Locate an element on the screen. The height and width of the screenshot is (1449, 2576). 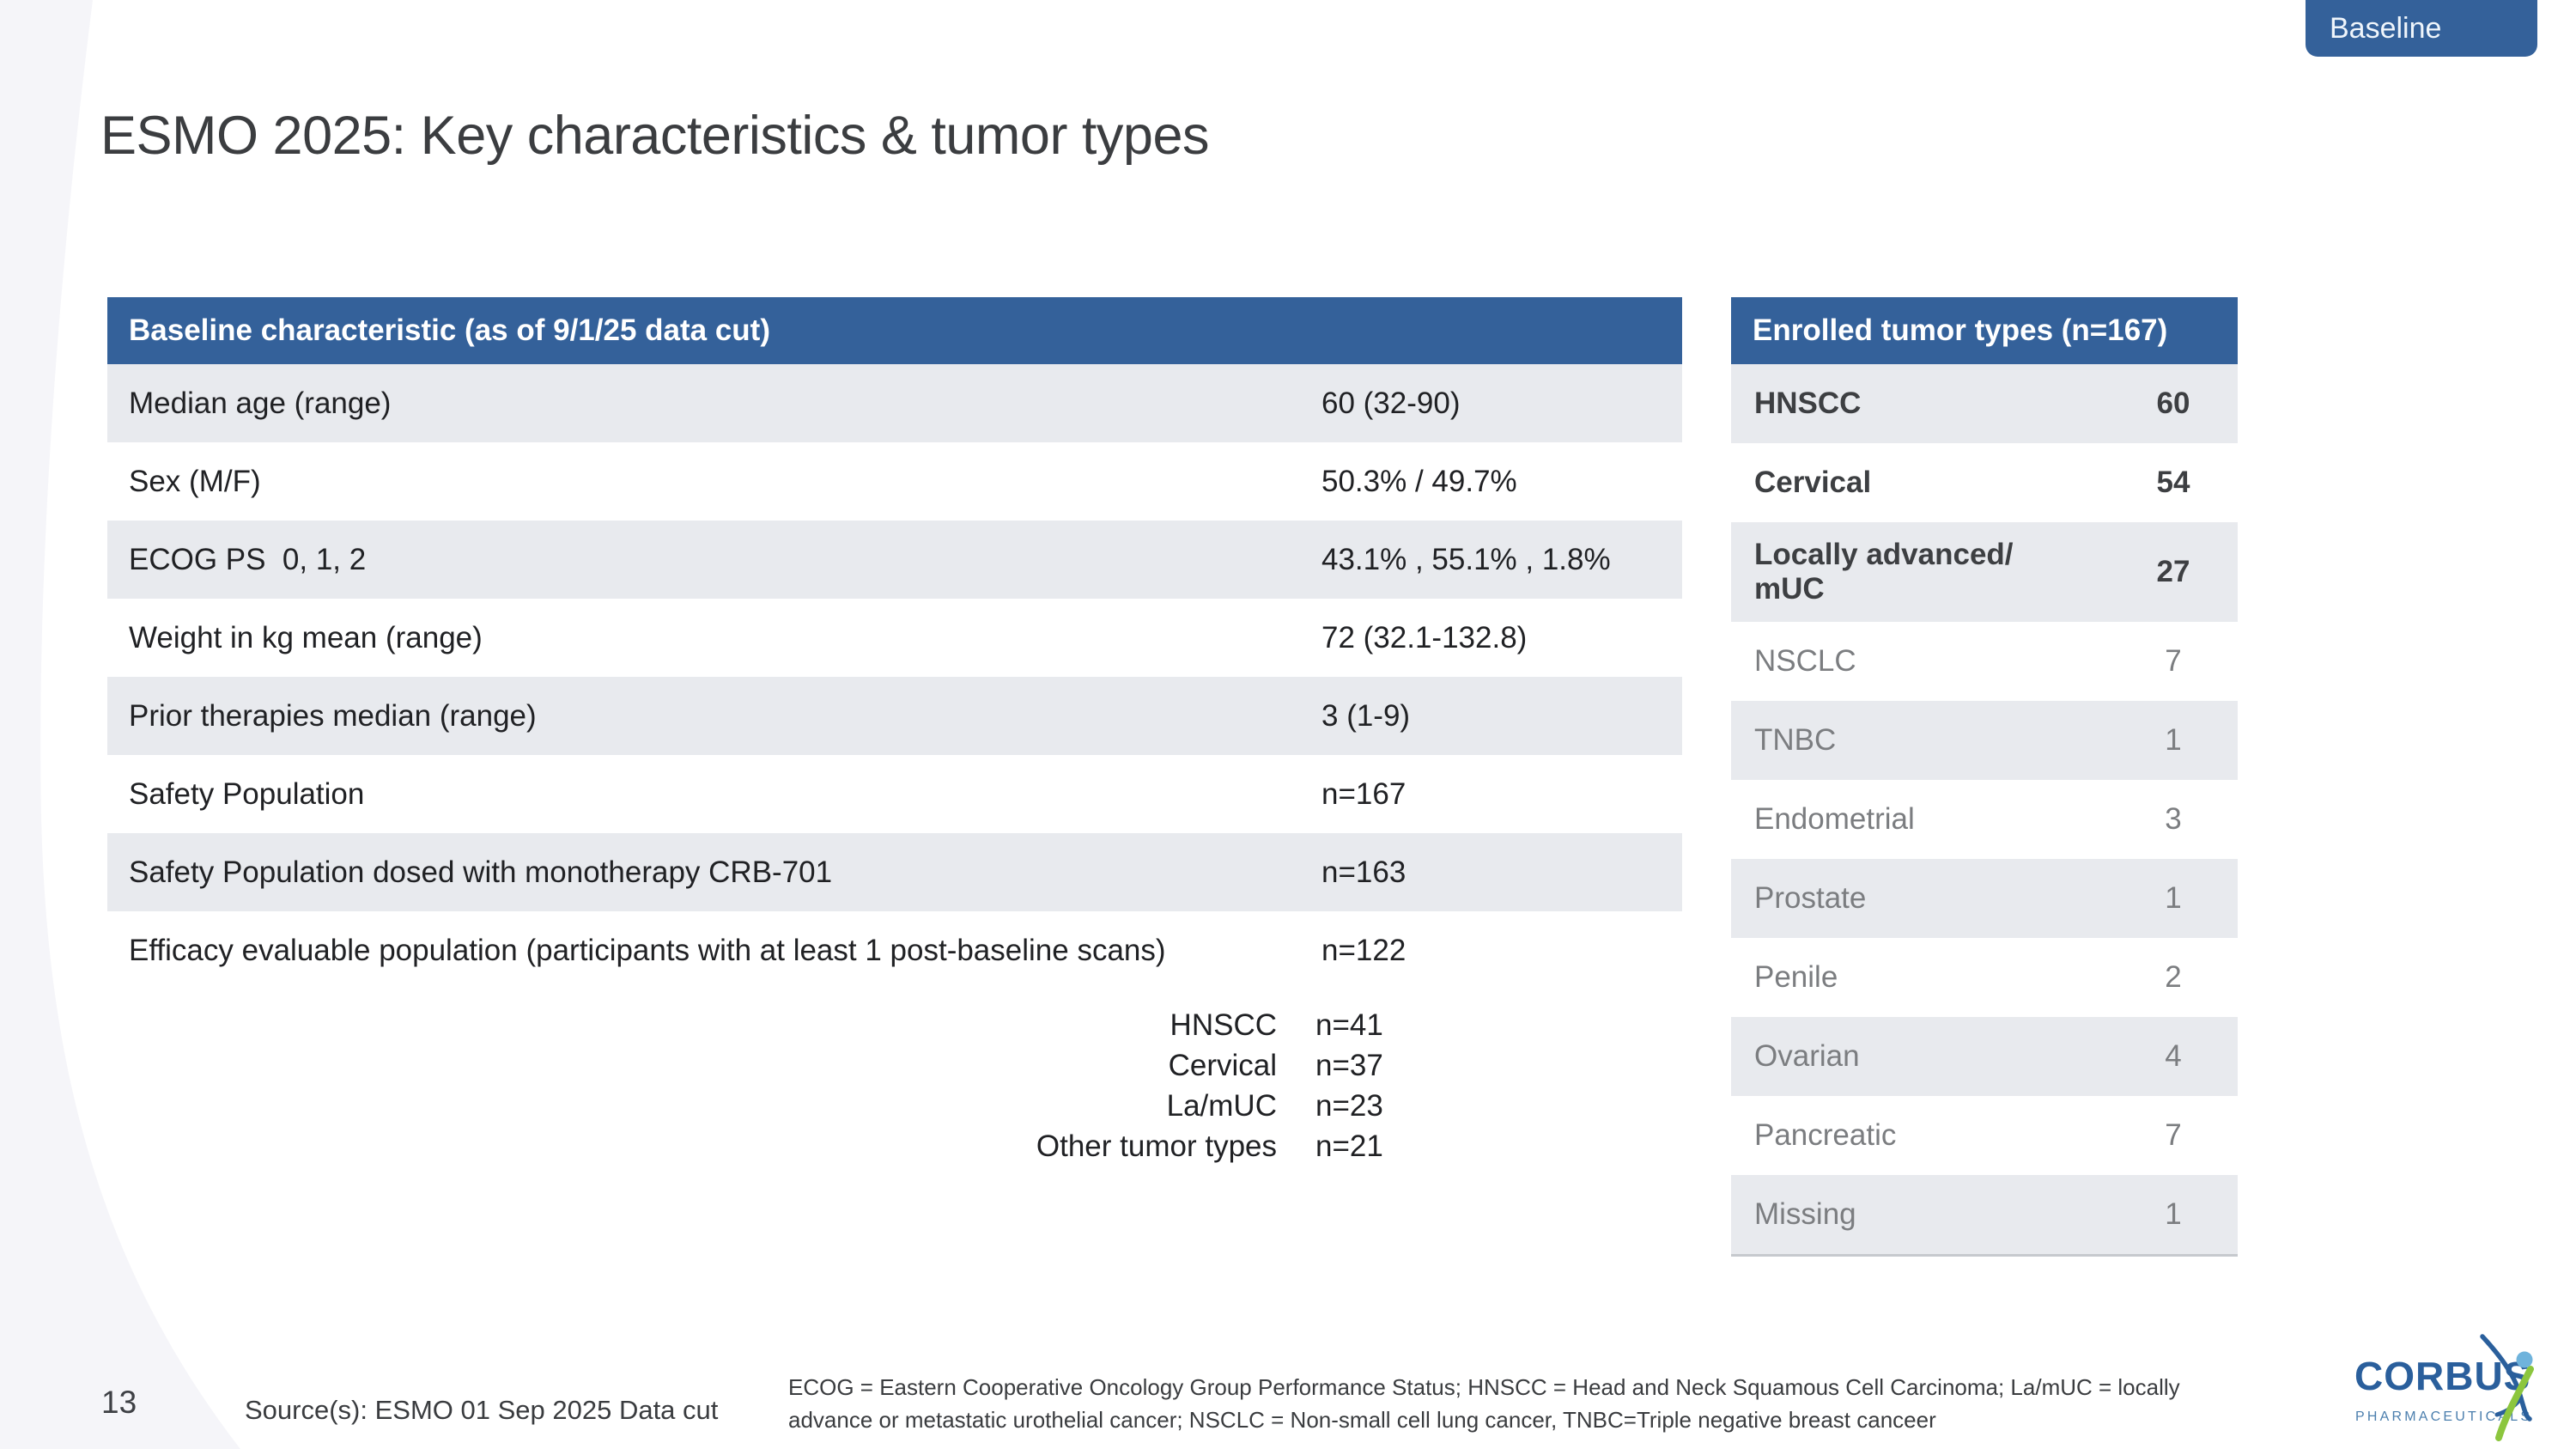
sub-row: HNSCC n=41 is located at coordinates (895, 1025).